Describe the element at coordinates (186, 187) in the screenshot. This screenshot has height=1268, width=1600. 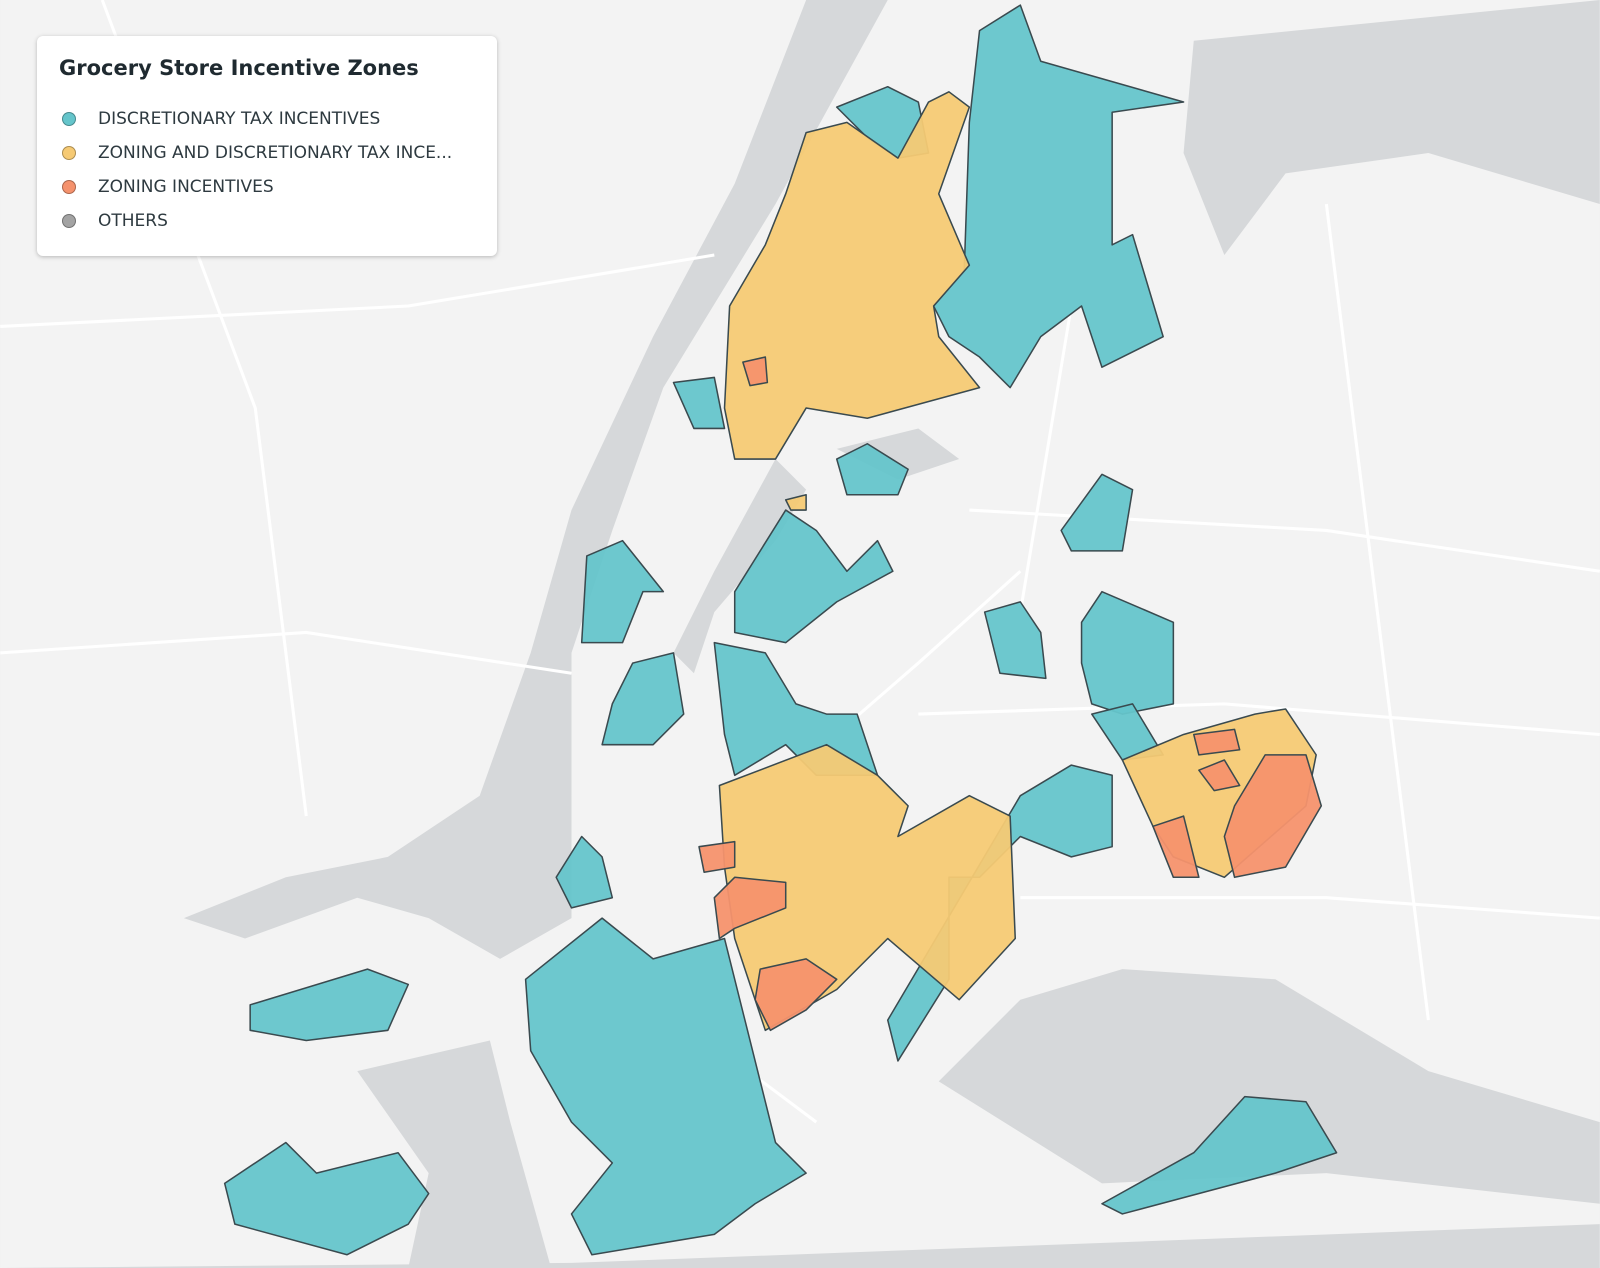
I see `legend-label: ZONING INCENTIVES` at that location.